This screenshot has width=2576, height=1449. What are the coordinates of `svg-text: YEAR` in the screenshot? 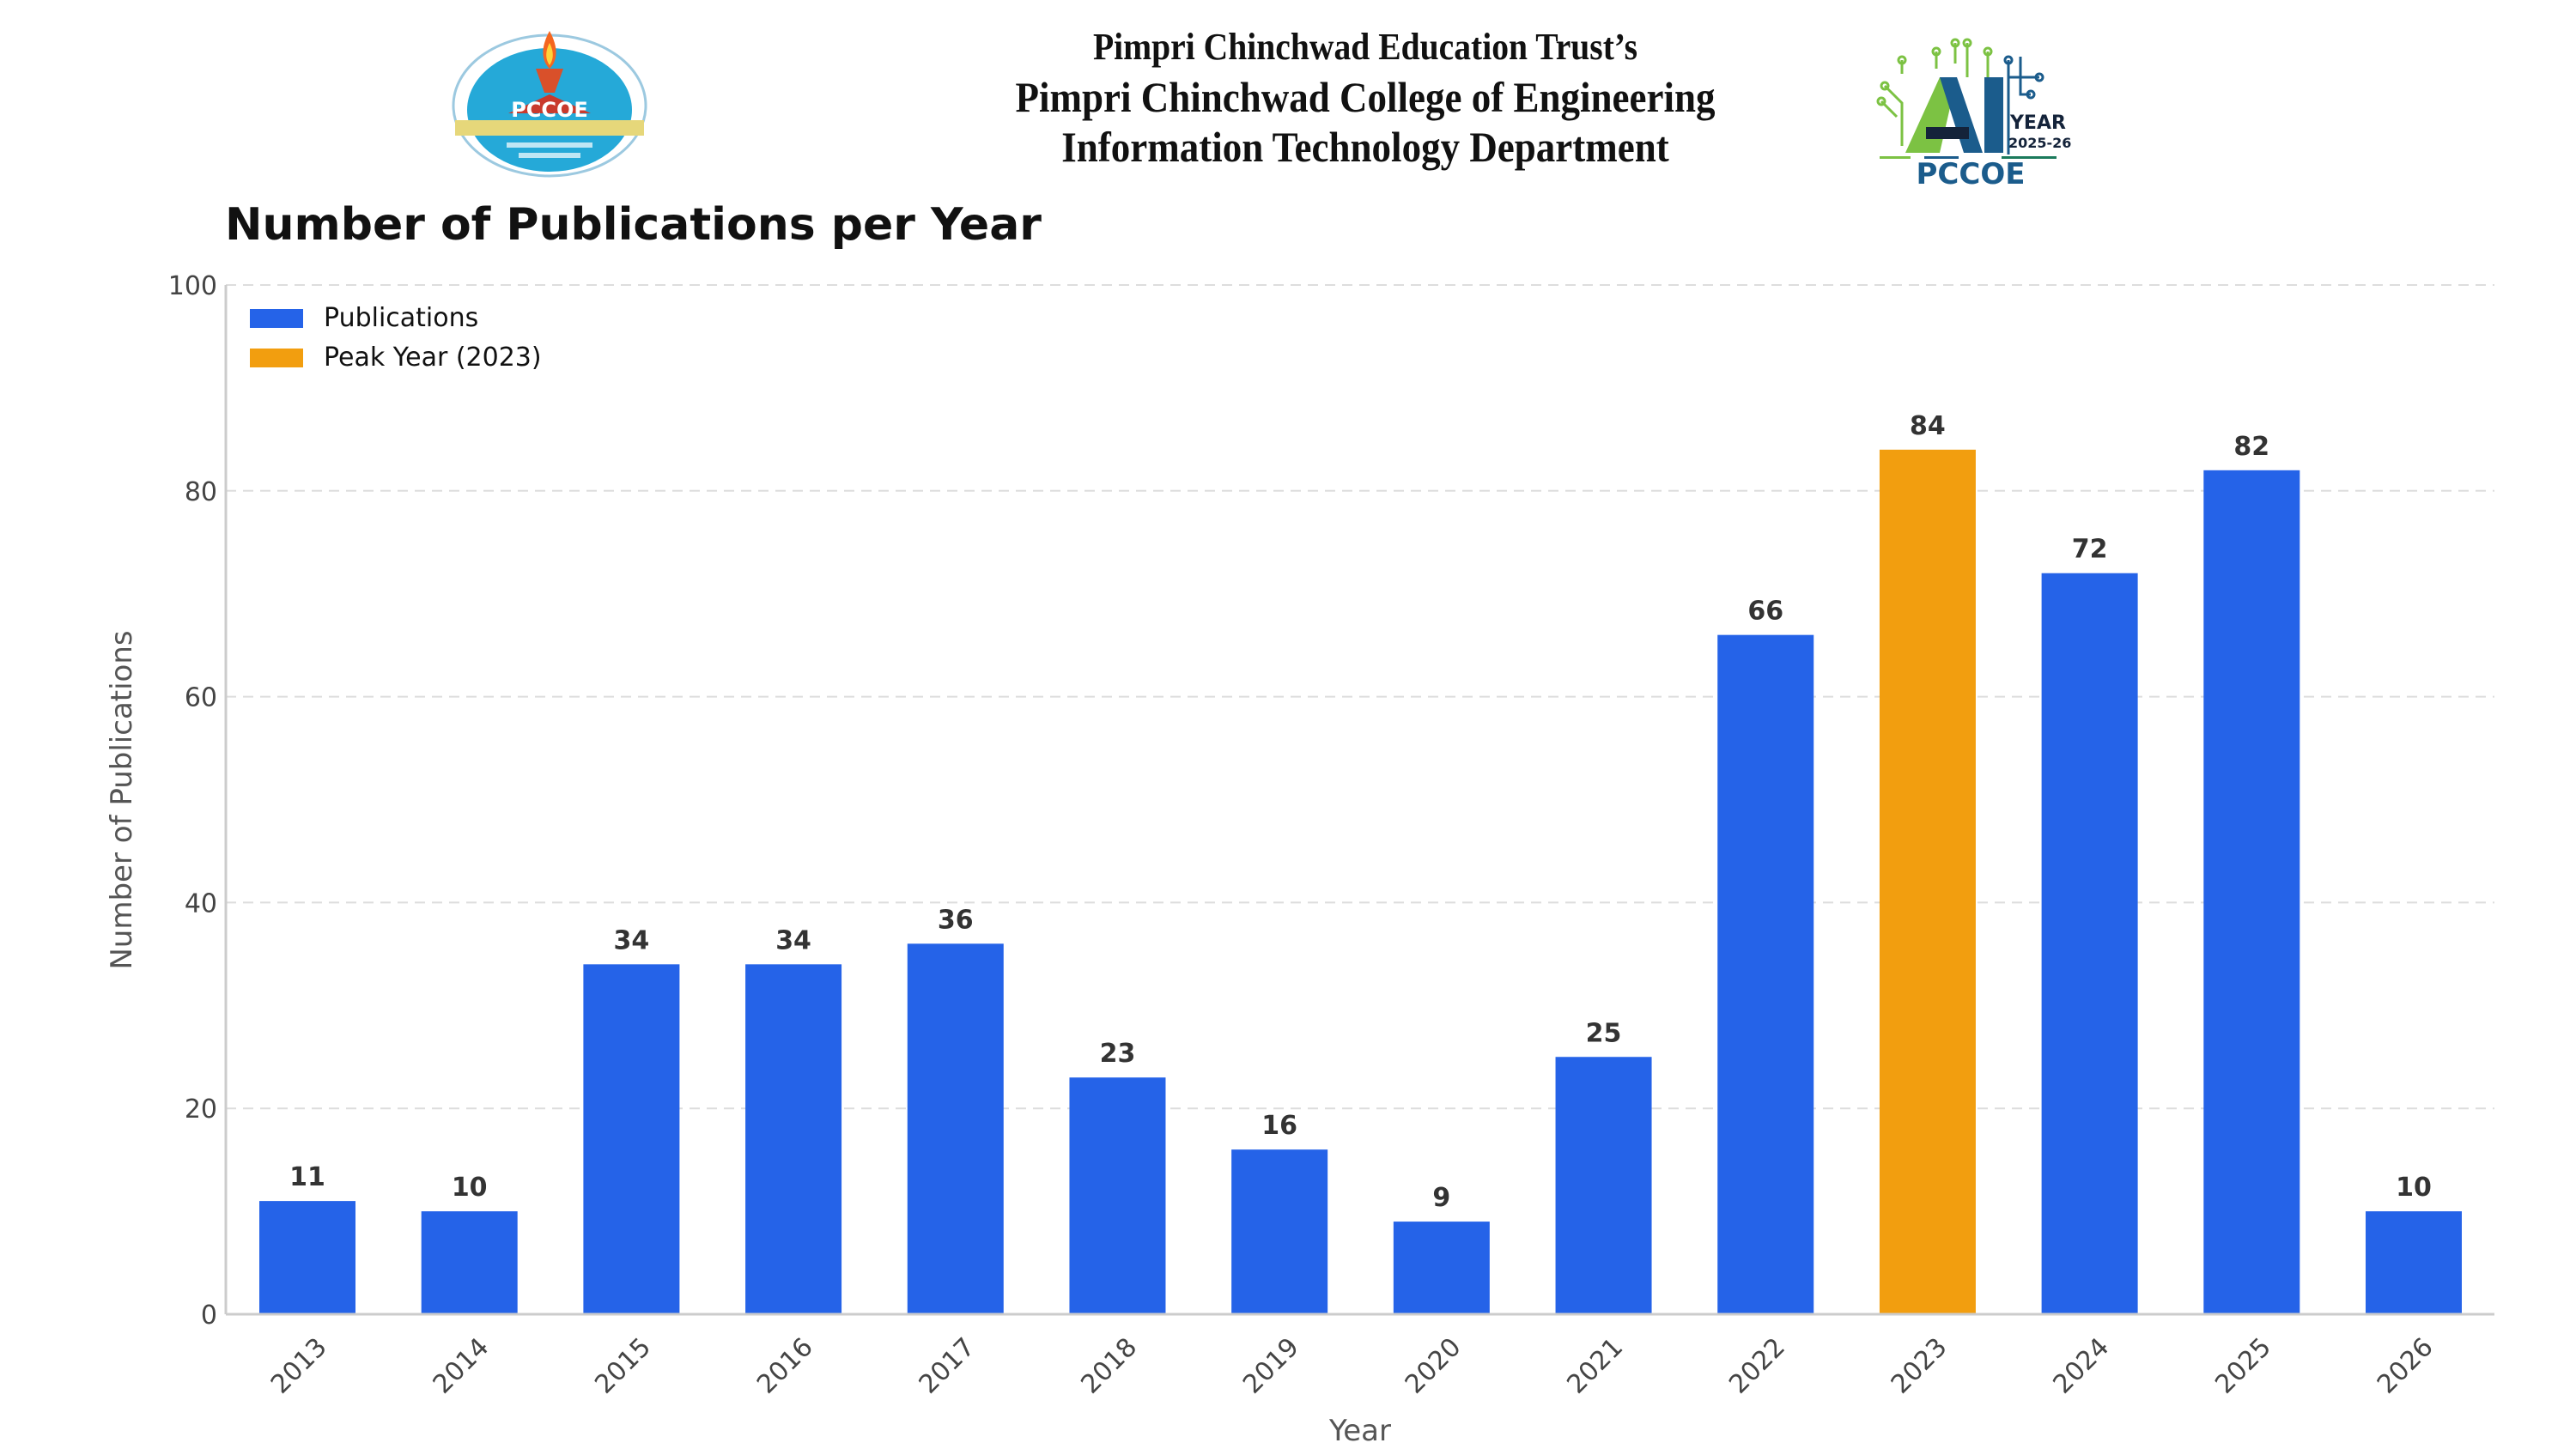 It's located at (2038, 123).